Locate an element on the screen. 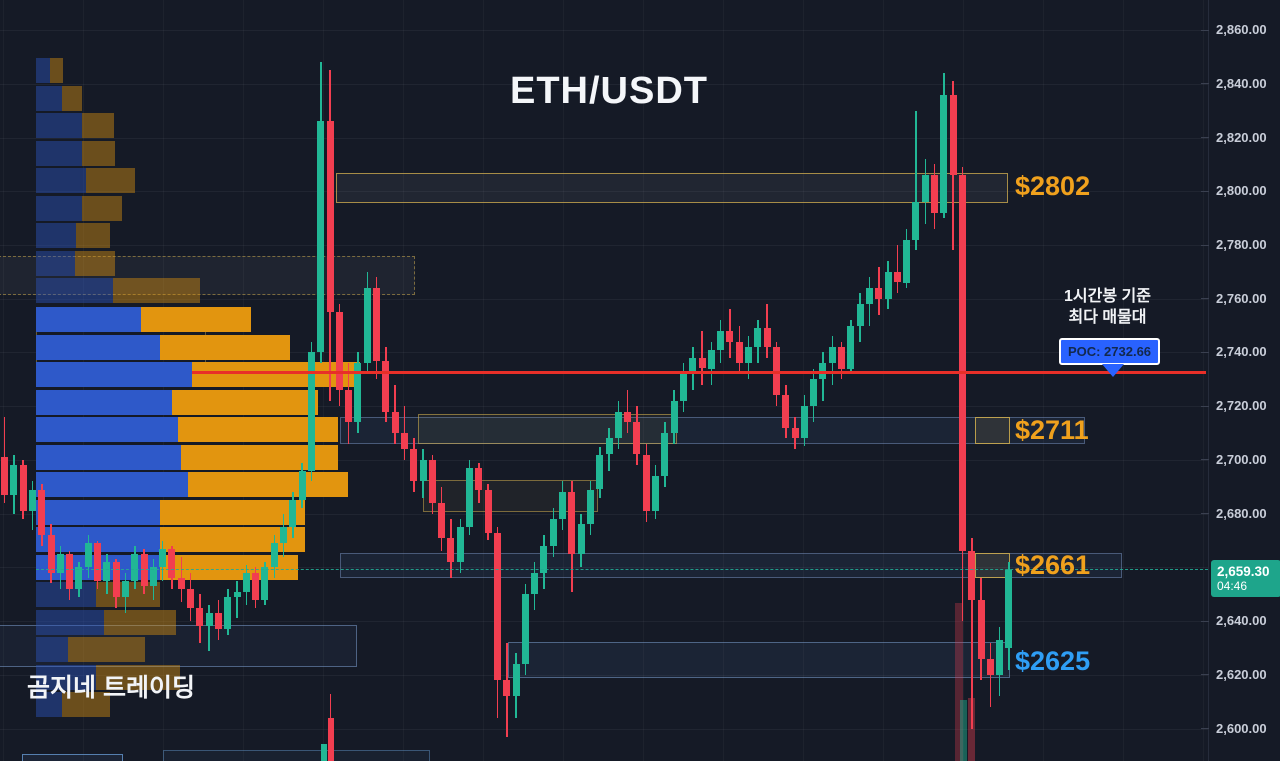 This screenshot has width=1280, height=761. box-2711-small is located at coordinates (992, 430).